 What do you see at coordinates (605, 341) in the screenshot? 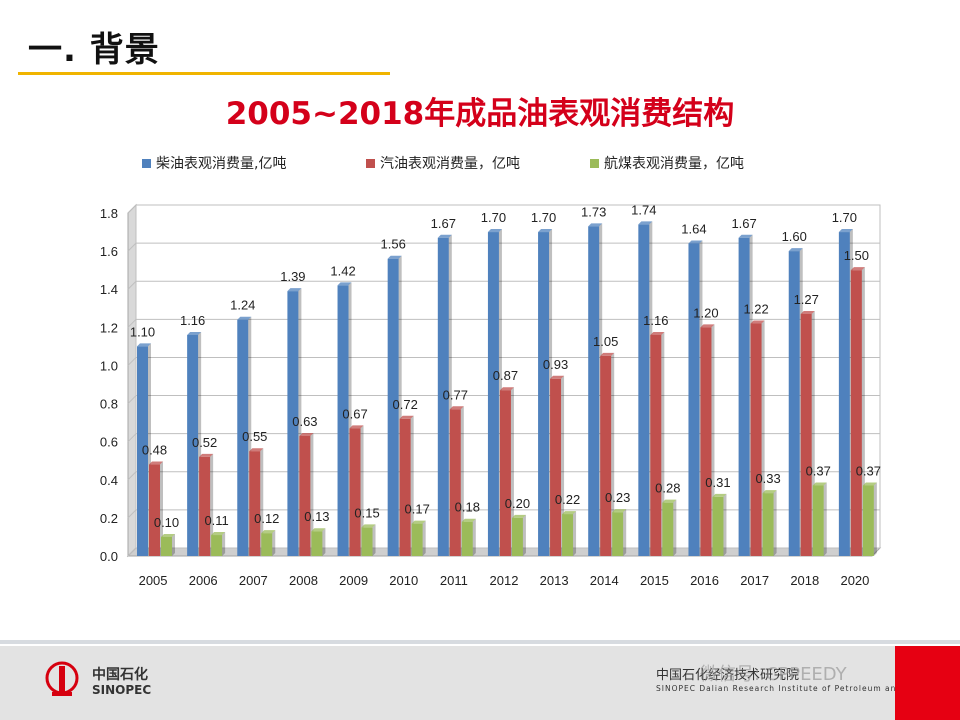
I see `data-label: 1.05` at bounding box center [605, 341].